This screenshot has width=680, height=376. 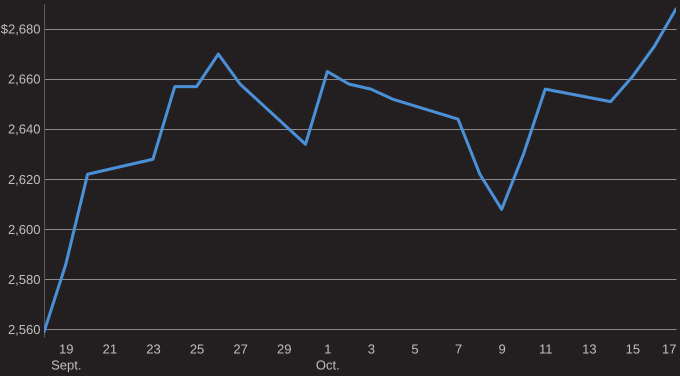 What do you see at coordinates (328, 357) in the screenshot?
I see `x-tick-label: 1 Oct.` at bounding box center [328, 357].